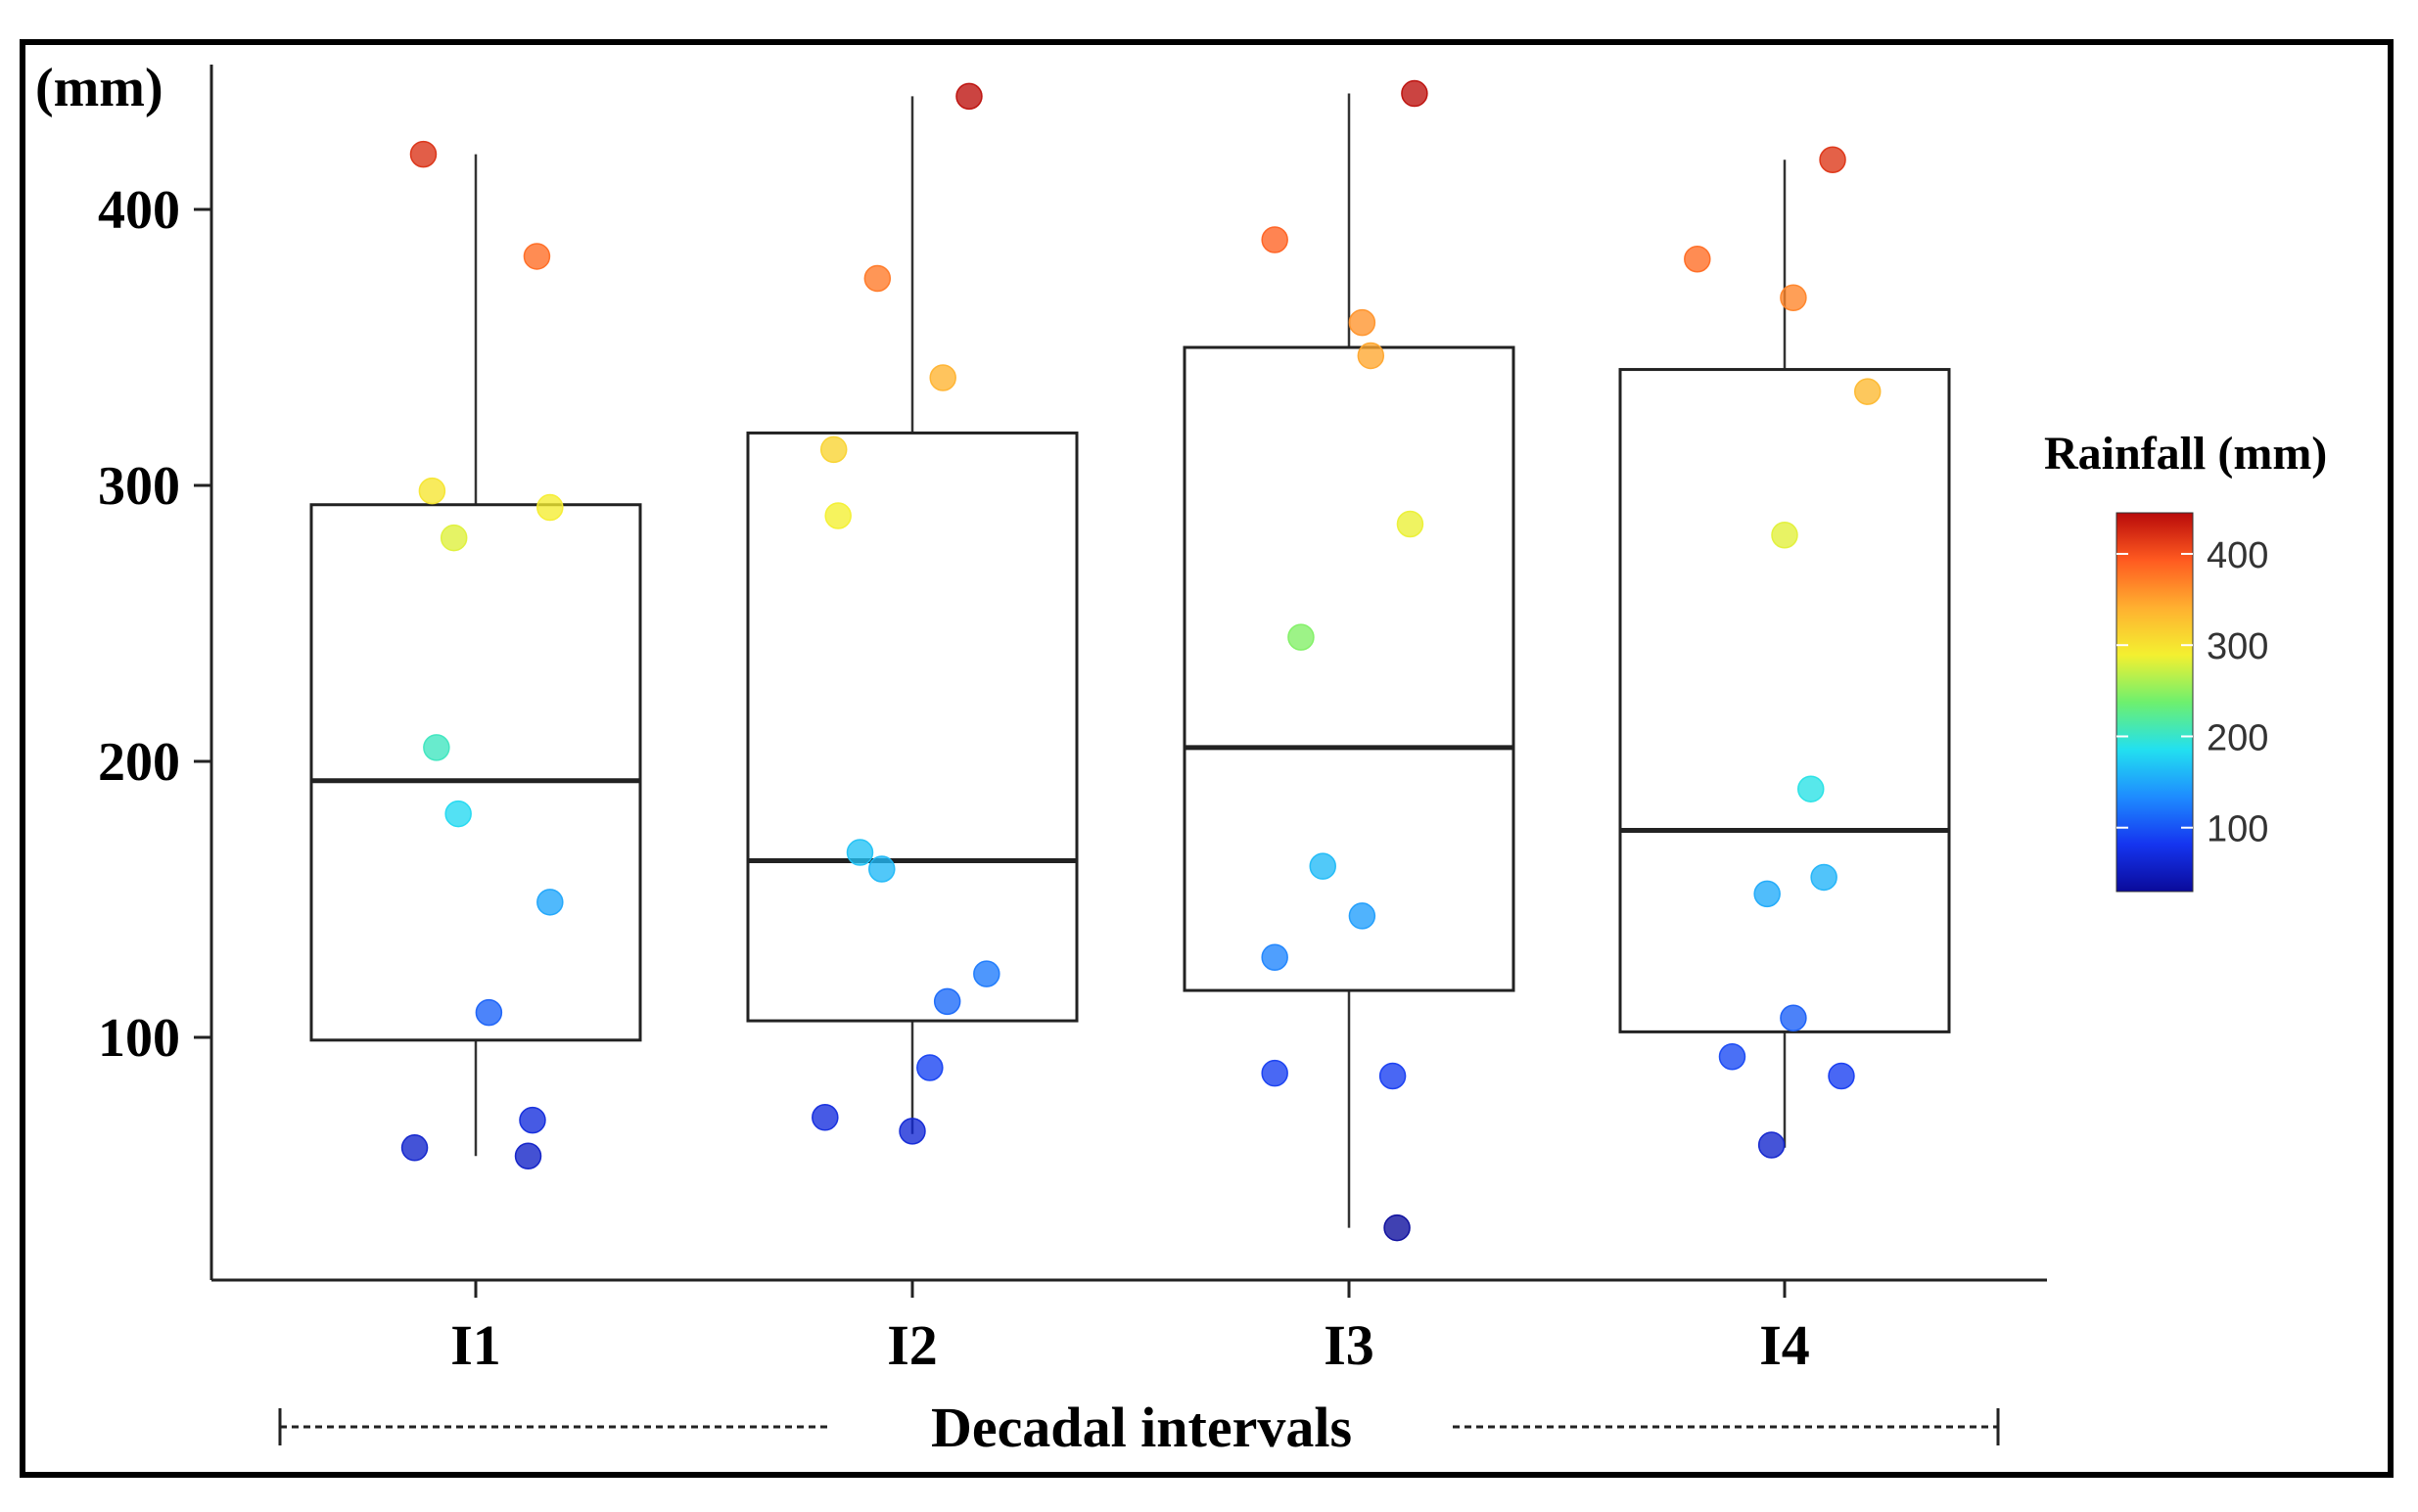  Describe the element at coordinates (1141, 1427) in the screenshot. I see `x-axis-title: Decadal intervals` at that location.